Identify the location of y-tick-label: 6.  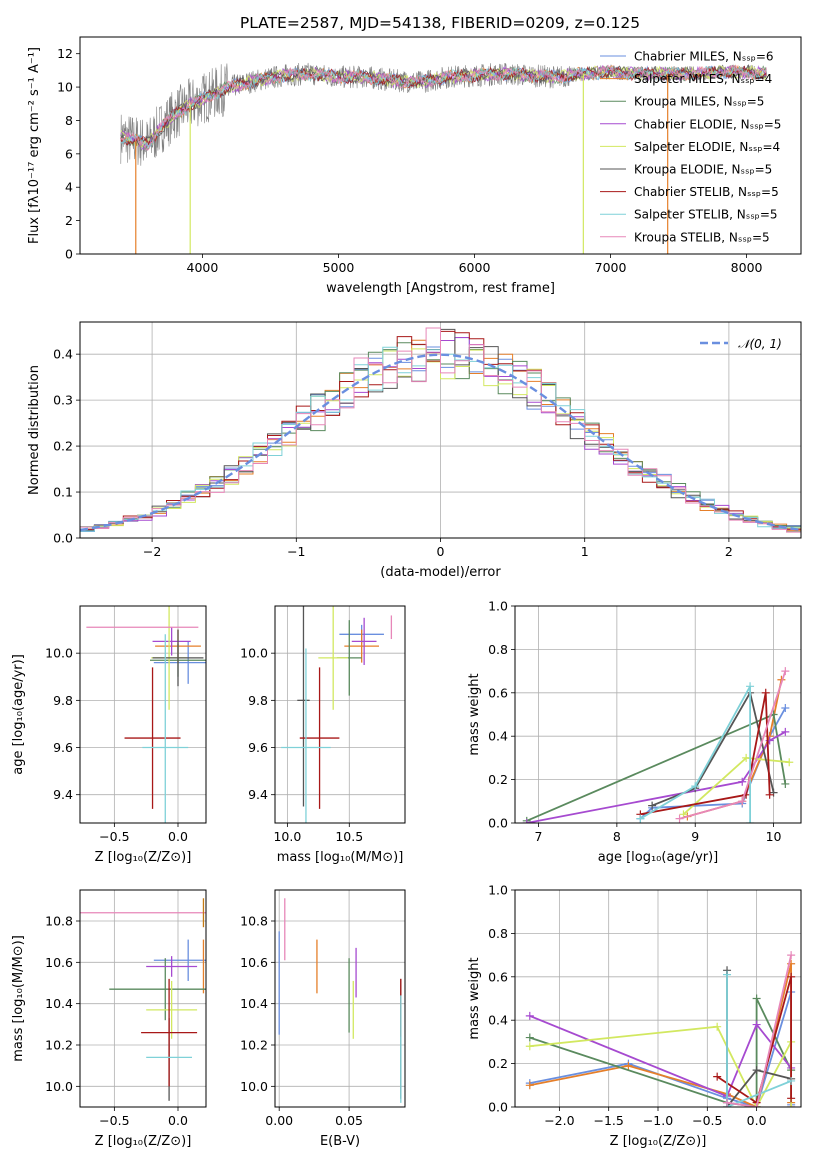
(69, 153).